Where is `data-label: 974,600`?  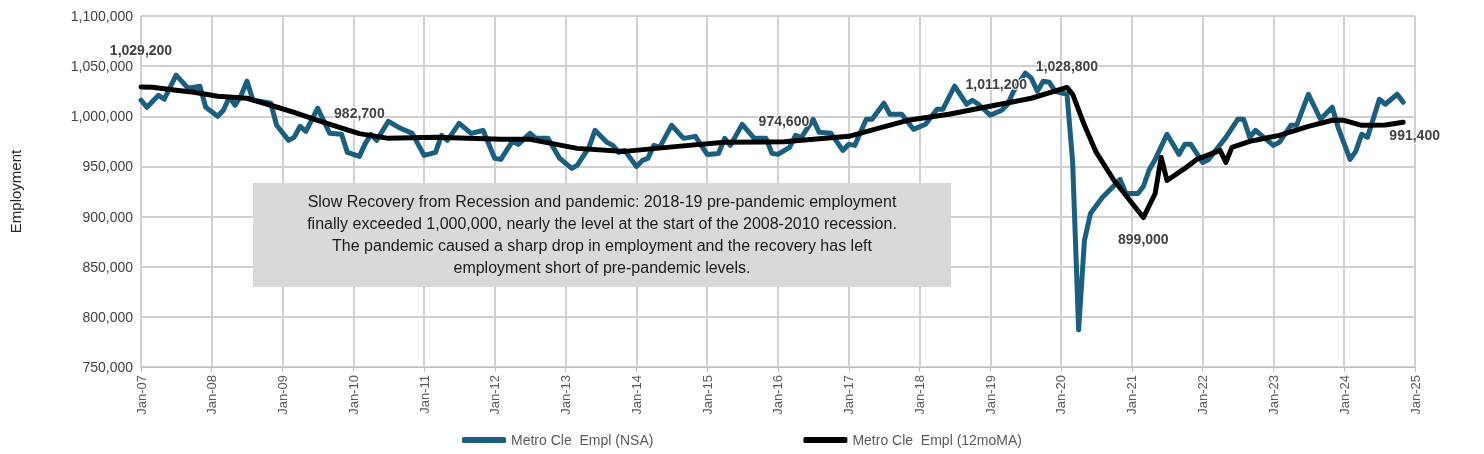 data-label: 974,600 is located at coordinates (784, 120).